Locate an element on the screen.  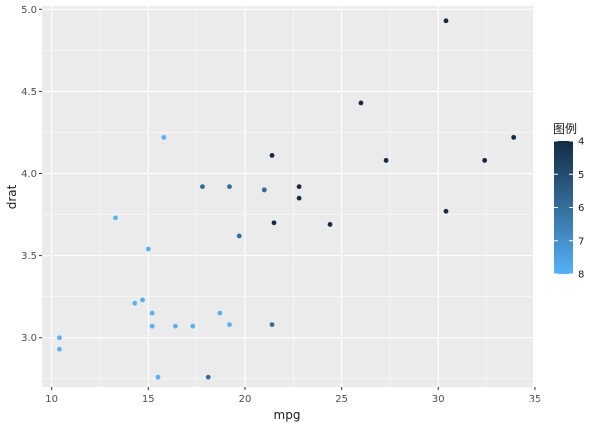
x-tick-label: 10 is located at coordinates (51, 399).